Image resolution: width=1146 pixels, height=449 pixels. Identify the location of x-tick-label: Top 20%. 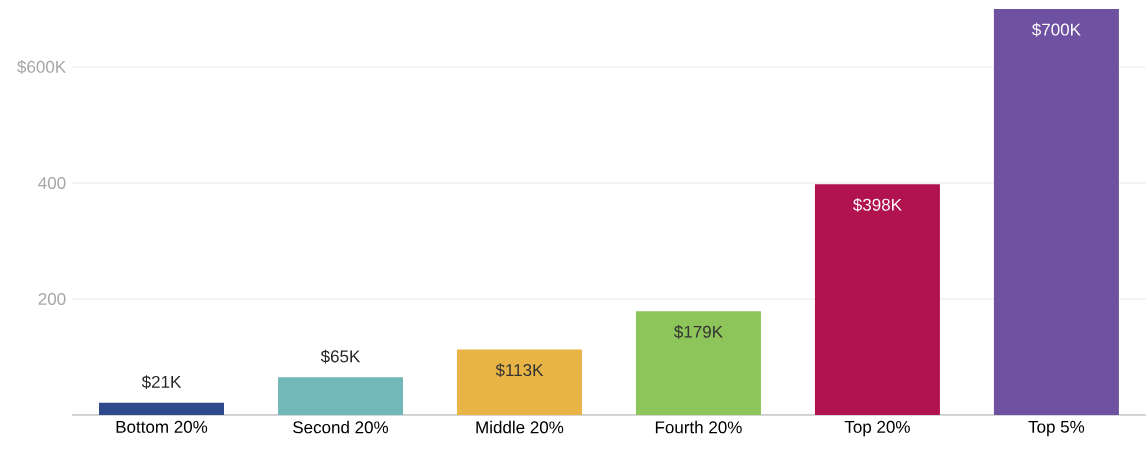
(877, 428).